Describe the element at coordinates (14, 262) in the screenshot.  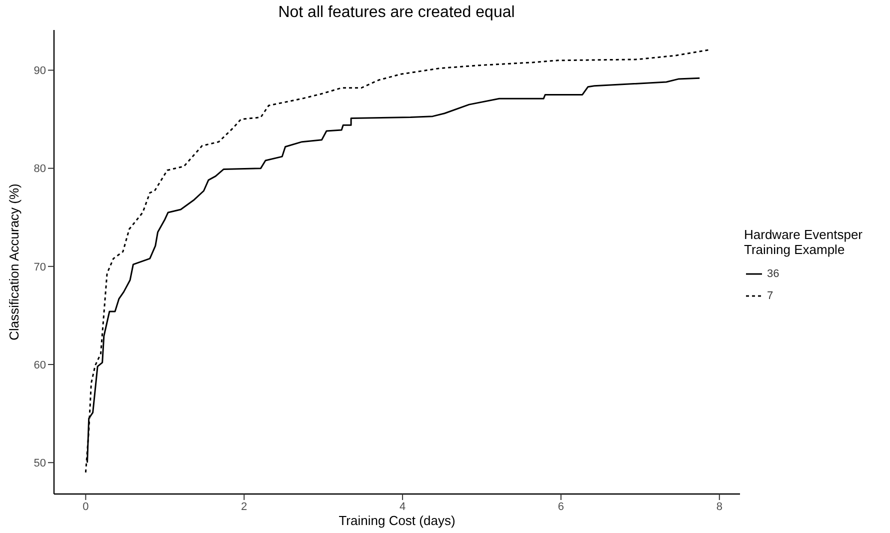
I see `y-axis-title: Classification Accuracy (%)` at that location.